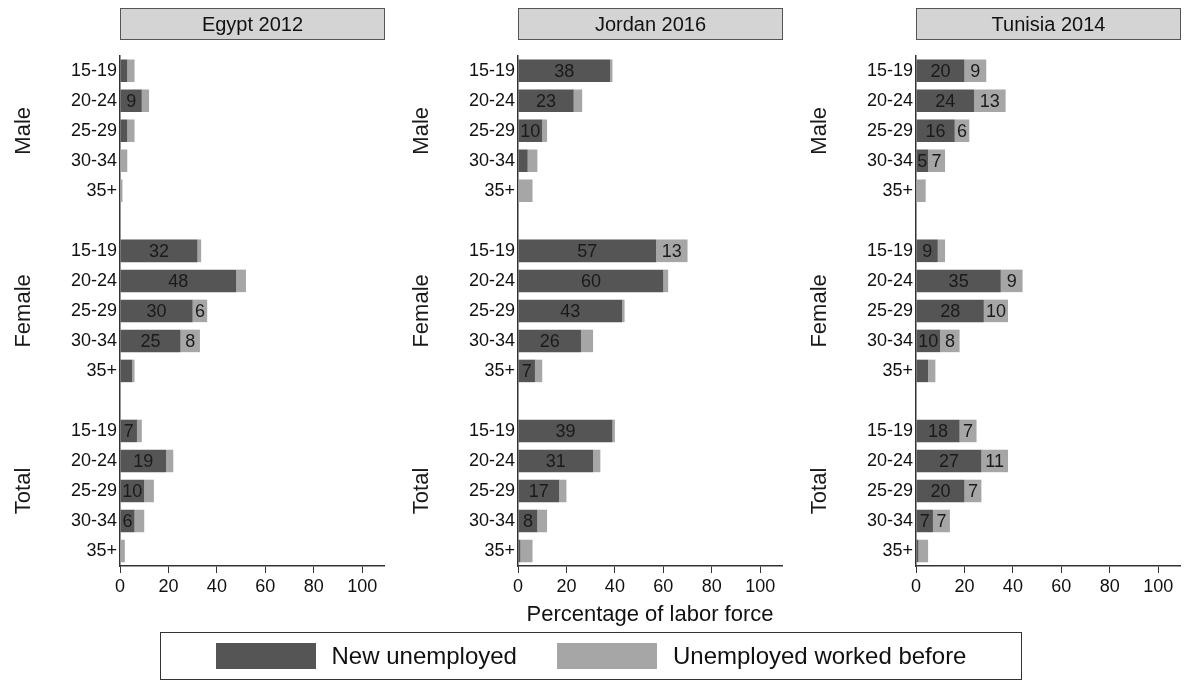 The image size is (1185, 684). What do you see at coordinates (1061, 585) in the screenshot?
I see `x-tick-label: 60` at bounding box center [1061, 585].